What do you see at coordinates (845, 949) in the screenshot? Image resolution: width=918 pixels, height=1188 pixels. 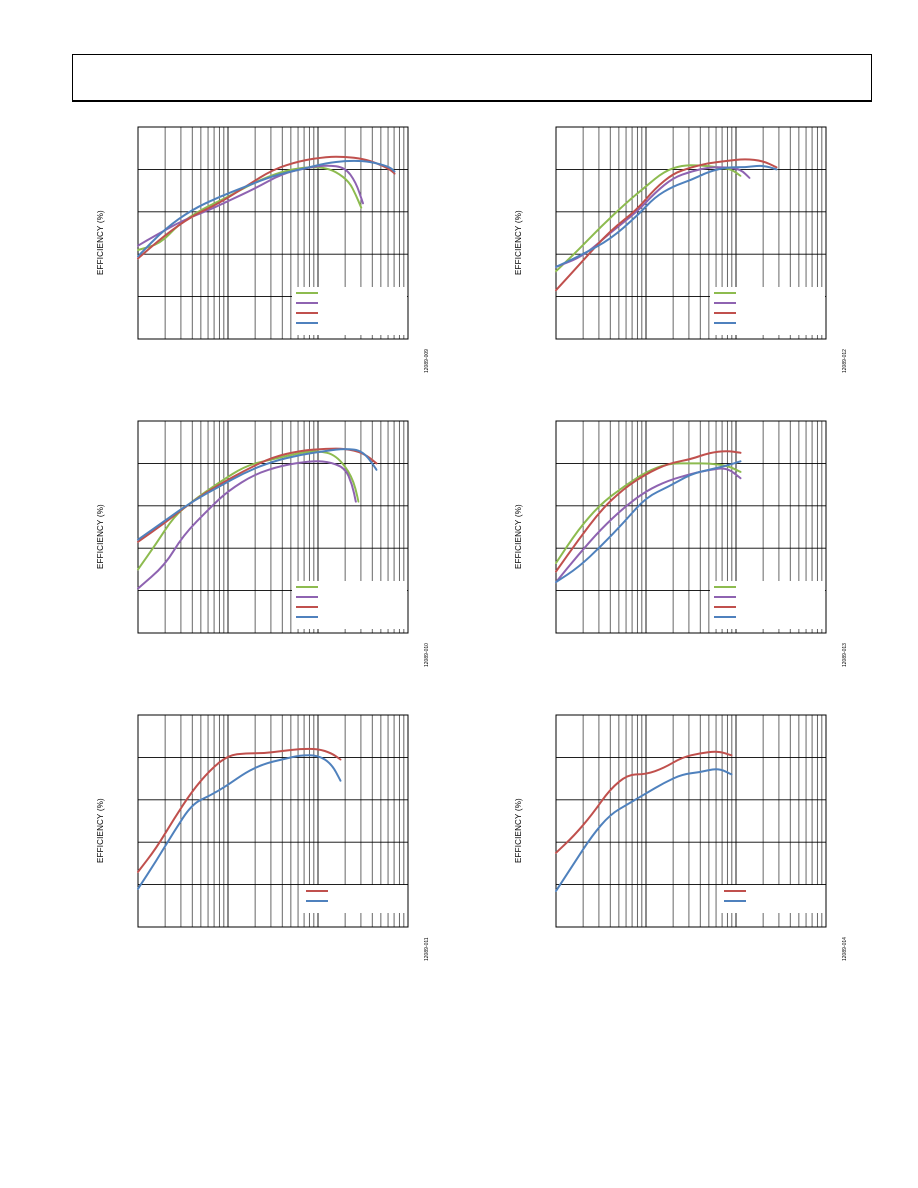 I see `figure-id: 12089-014` at bounding box center [845, 949].